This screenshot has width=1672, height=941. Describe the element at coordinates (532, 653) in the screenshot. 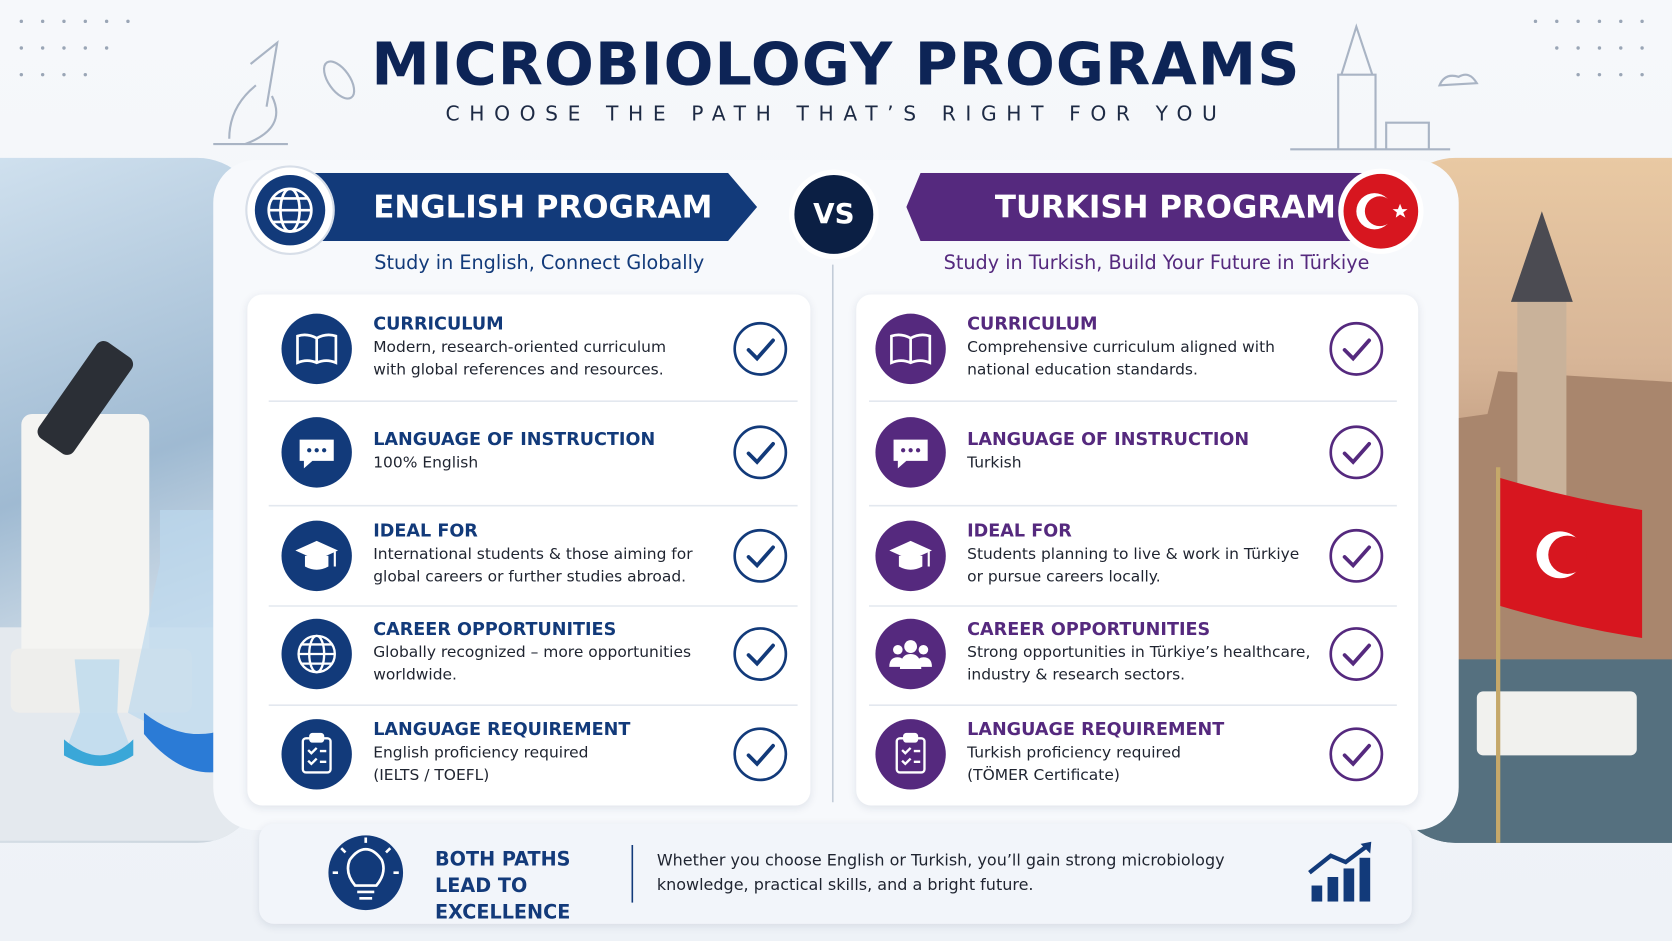

I see `row-text: Globally recognized – more opportunities` at that location.